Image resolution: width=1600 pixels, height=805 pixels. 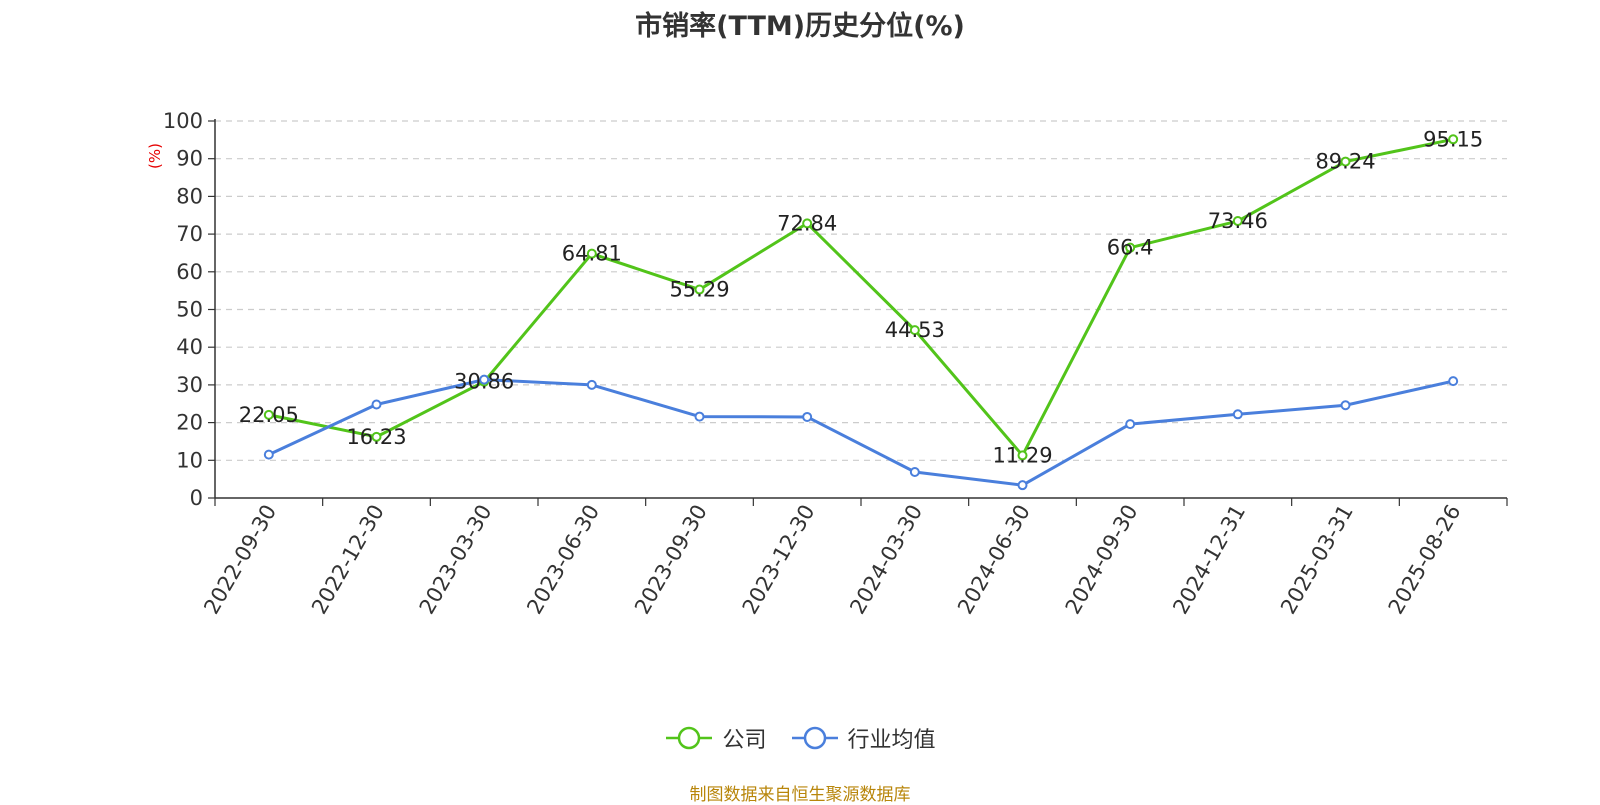 What do you see at coordinates (689, 738) in the screenshot?
I see `legend-swatch-company` at bounding box center [689, 738].